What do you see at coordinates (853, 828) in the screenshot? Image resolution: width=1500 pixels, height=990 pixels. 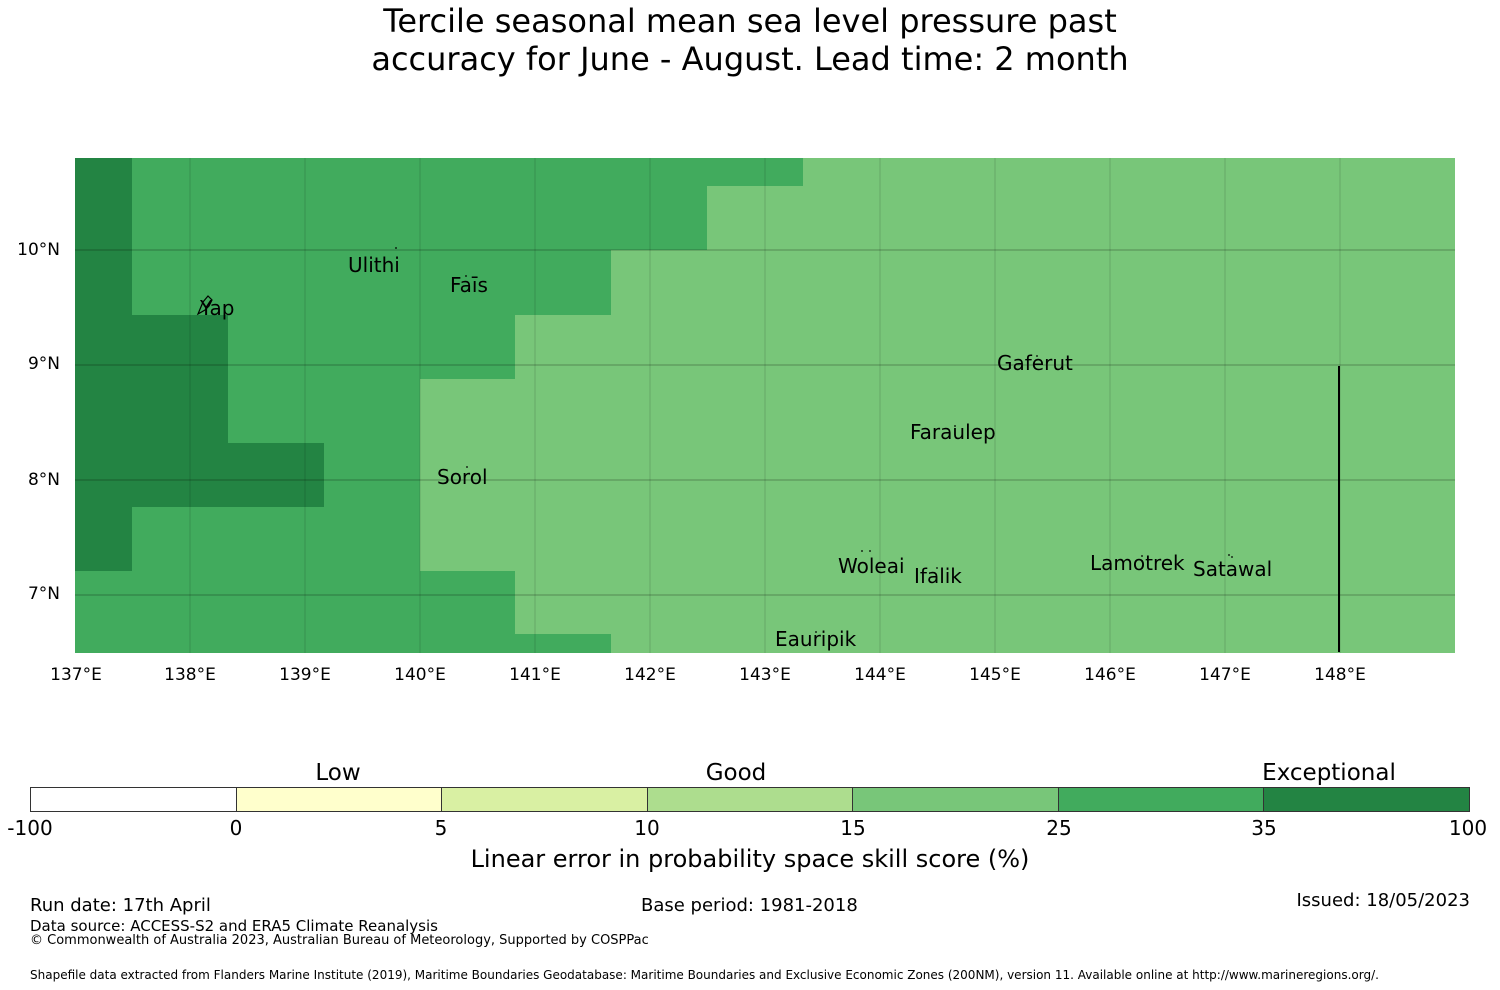 I see `colorbar-tick: 15` at bounding box center [853, 828].